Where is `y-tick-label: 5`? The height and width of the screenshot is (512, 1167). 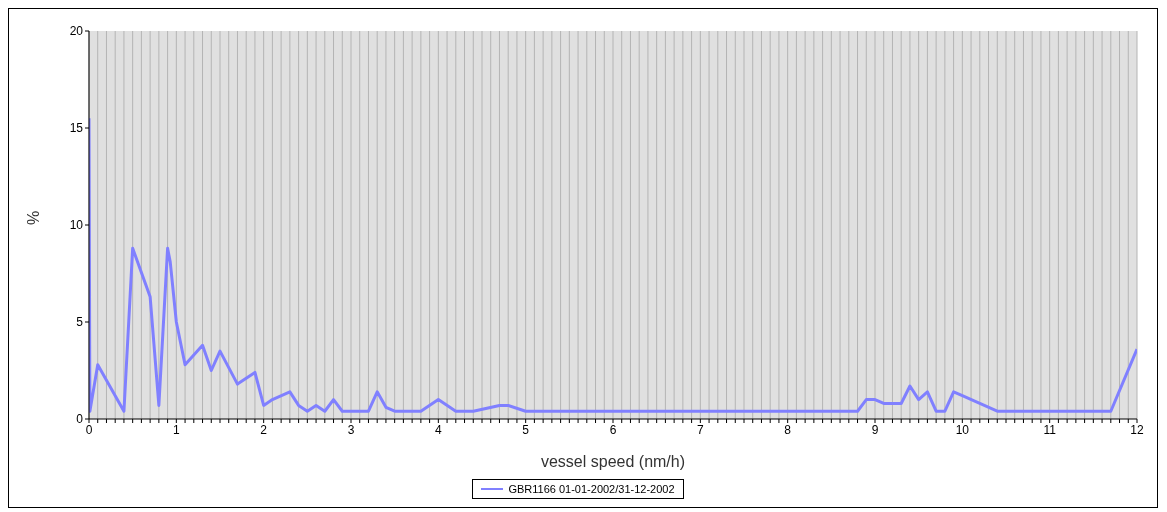
y-tick-label: 5 is located at coordinates (80, 322).